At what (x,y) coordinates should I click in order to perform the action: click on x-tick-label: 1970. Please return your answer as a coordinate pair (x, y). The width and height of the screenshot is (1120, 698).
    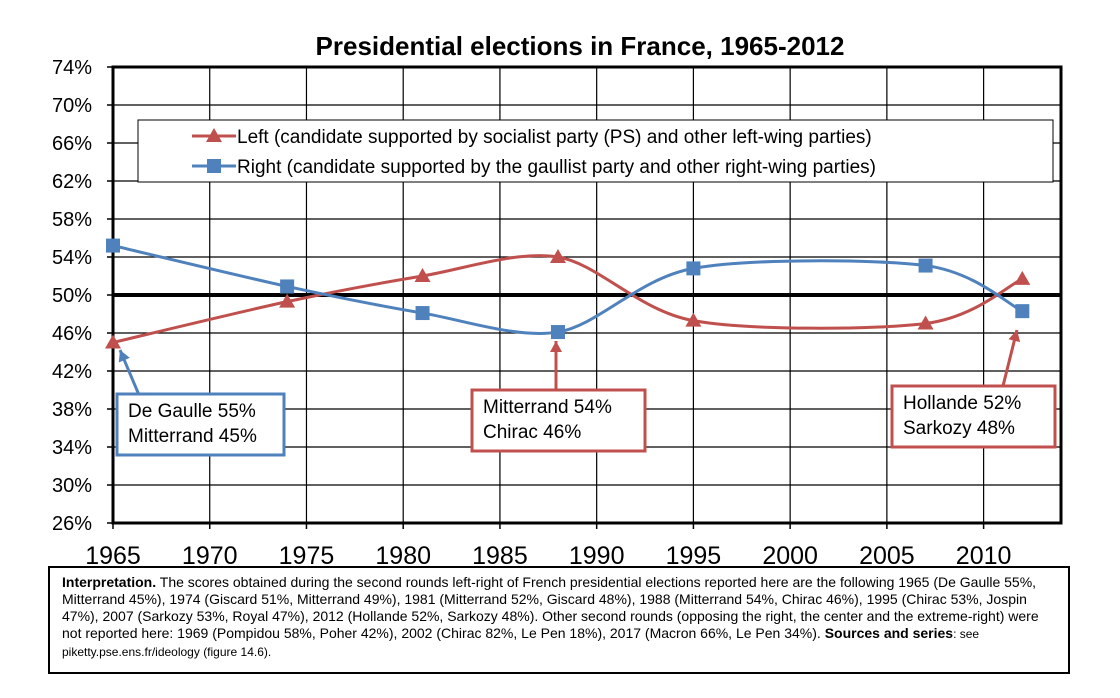
    Looking at the image, I should click on (210, 554).